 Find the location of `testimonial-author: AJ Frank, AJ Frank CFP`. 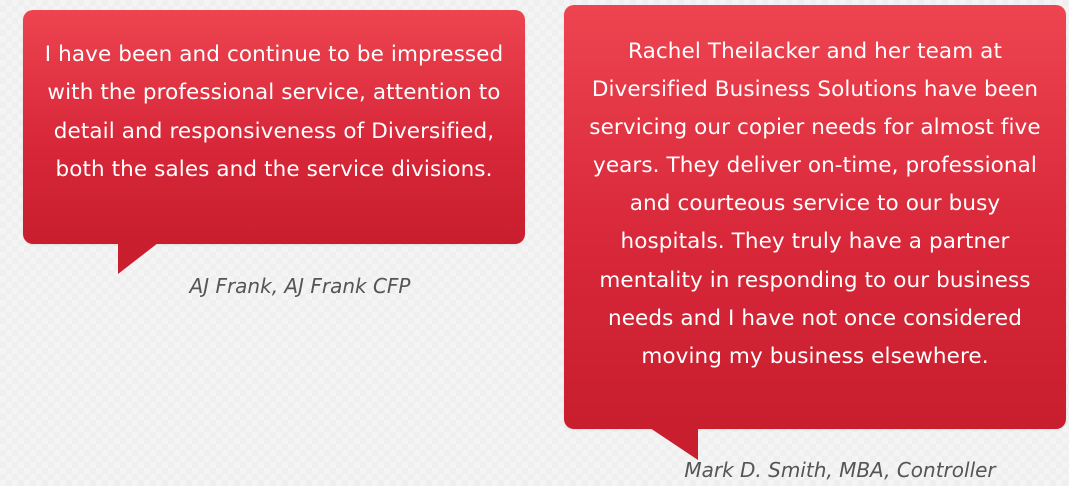

testimonial-author: AJ Frank, AJ Frank CFP is located at coordinates (300, 286).